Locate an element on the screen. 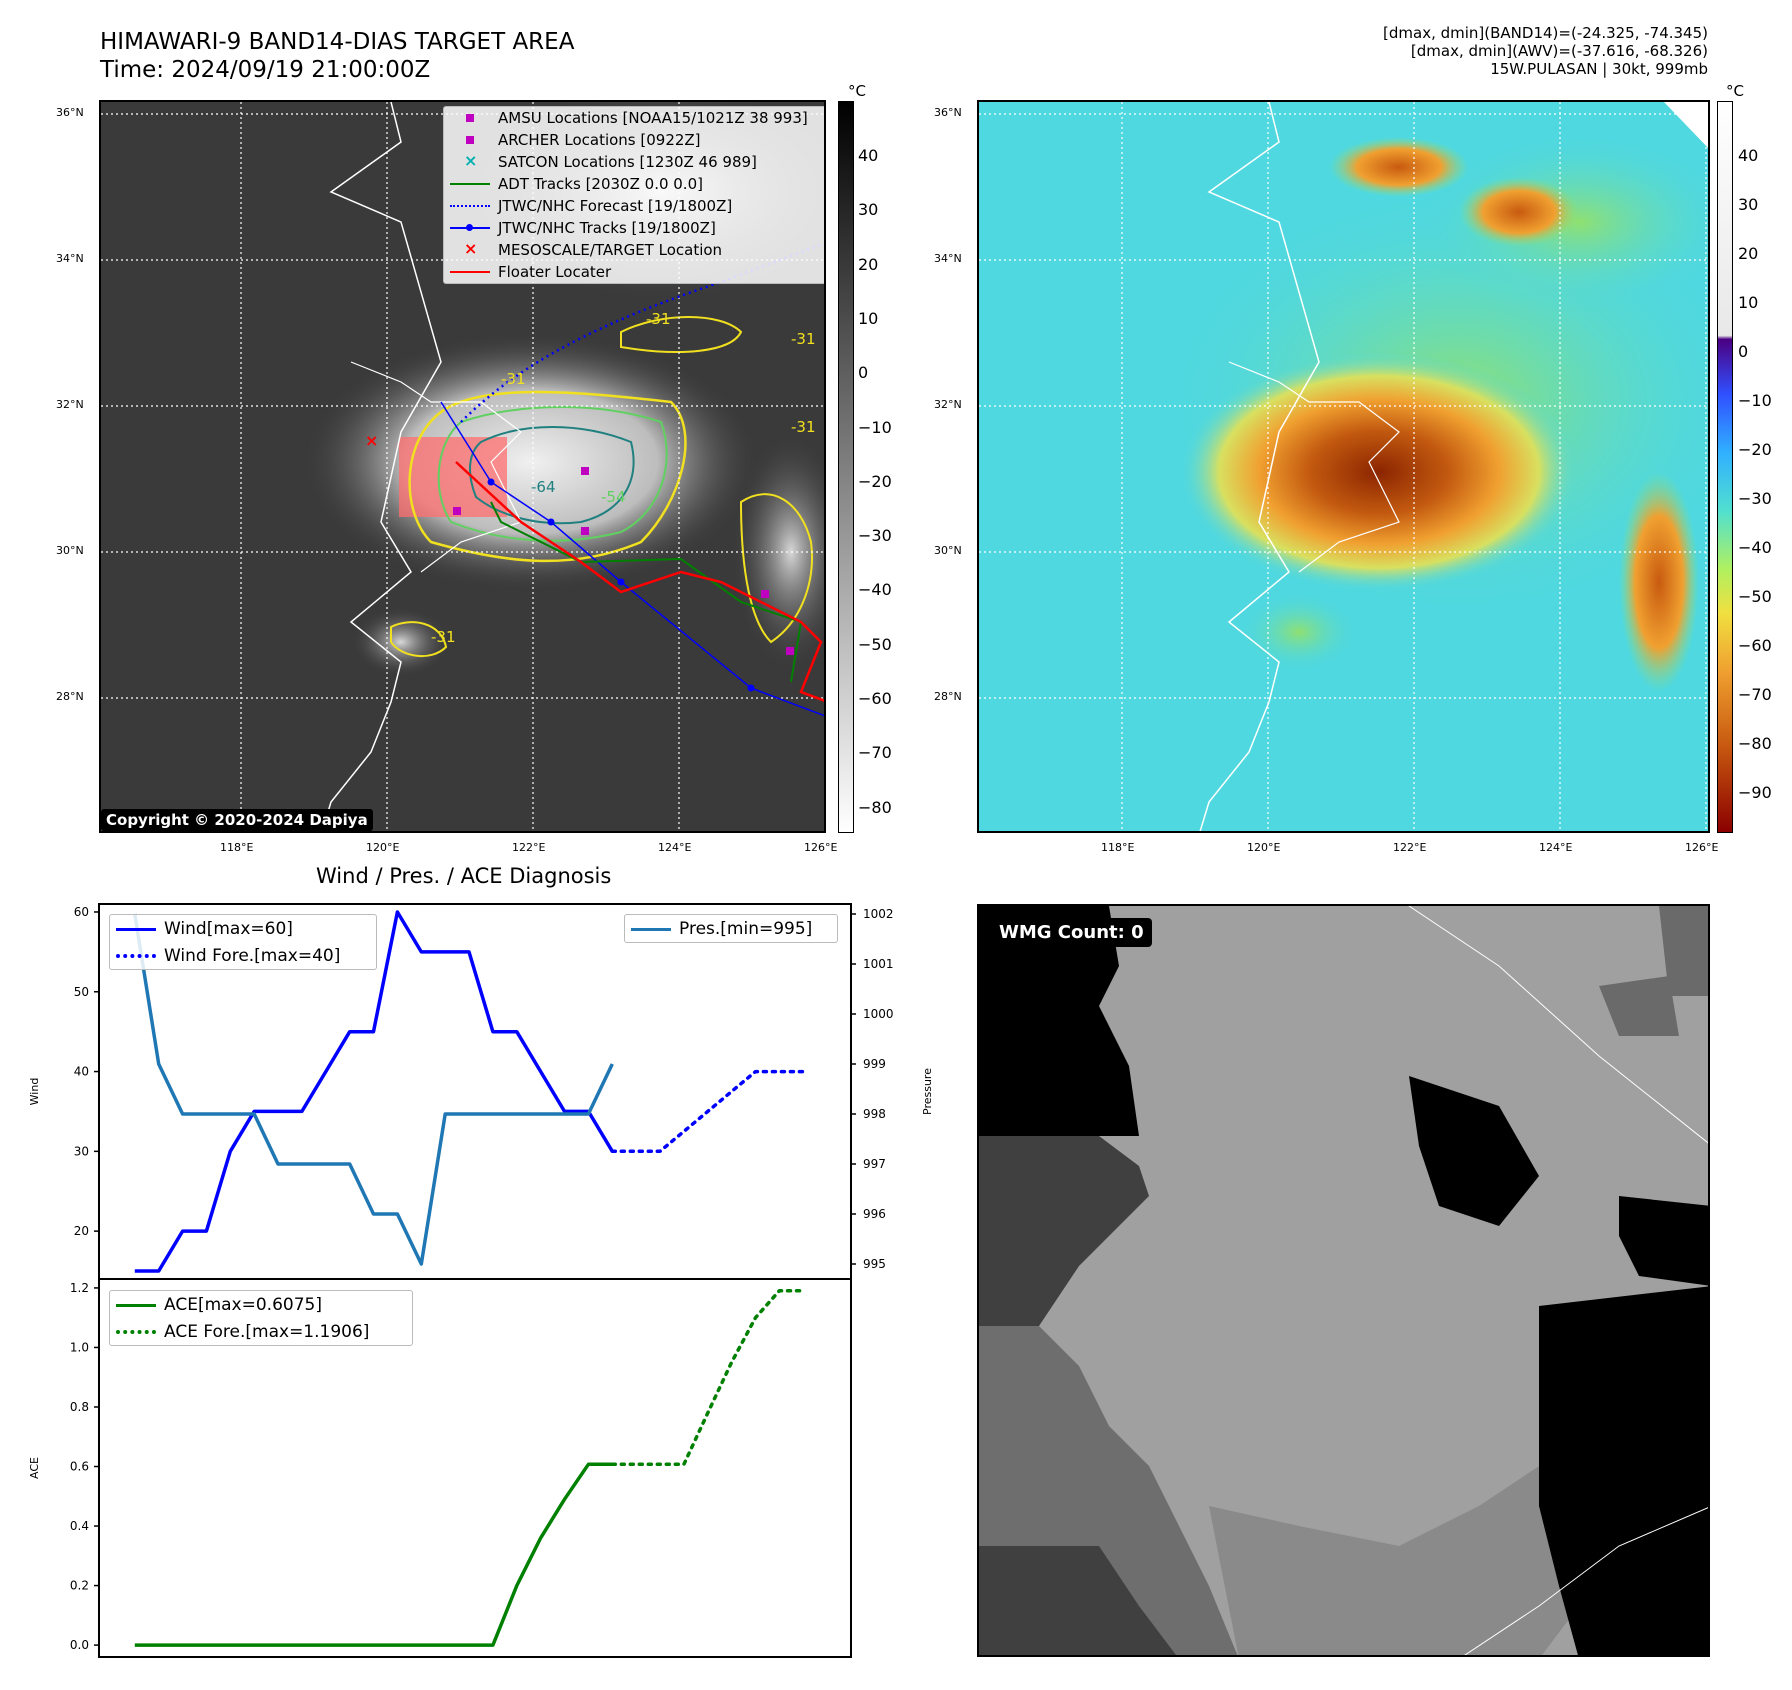  wind-chart-ytick-right-label: 995 is located at coordinates (874, 1264).